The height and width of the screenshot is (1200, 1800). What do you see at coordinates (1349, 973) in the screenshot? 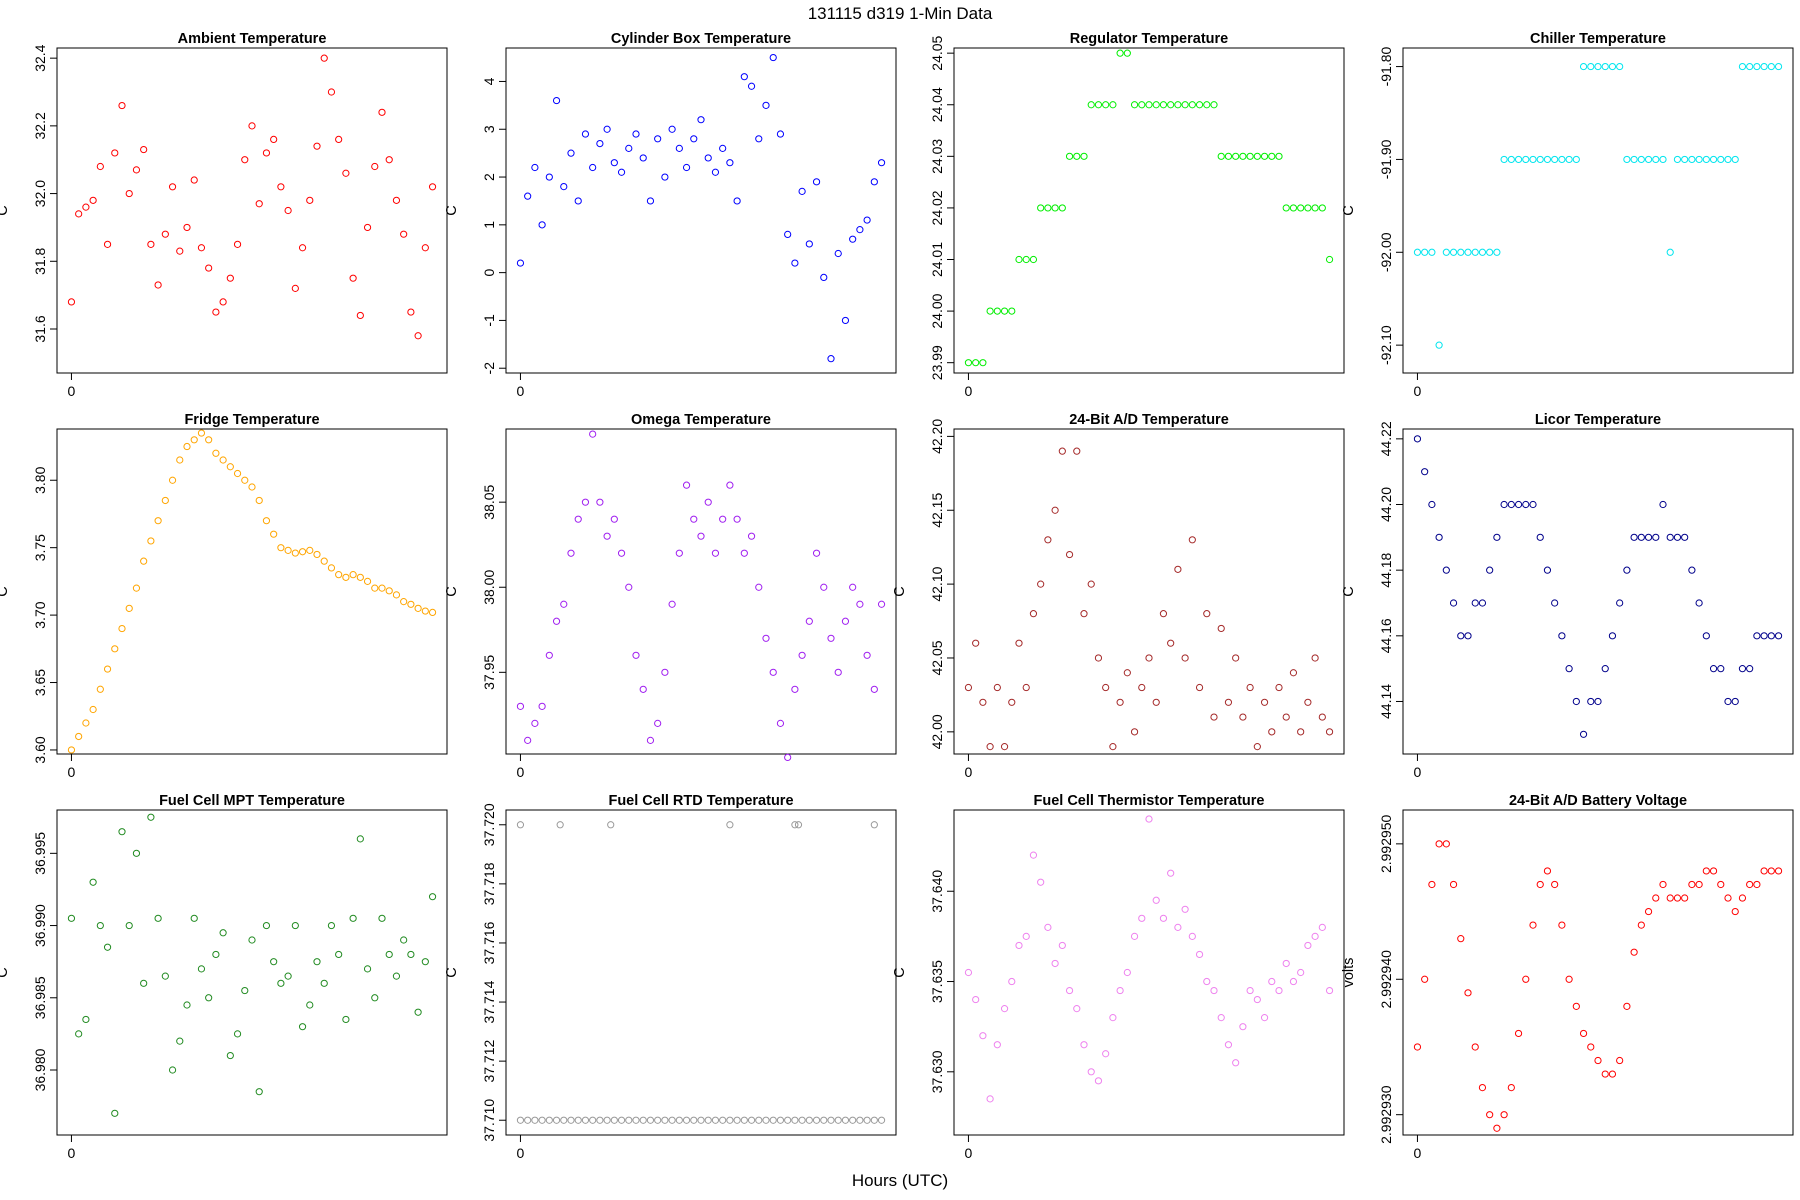
I see `y-axis-label: volts` at bounding box center [1349, 973].